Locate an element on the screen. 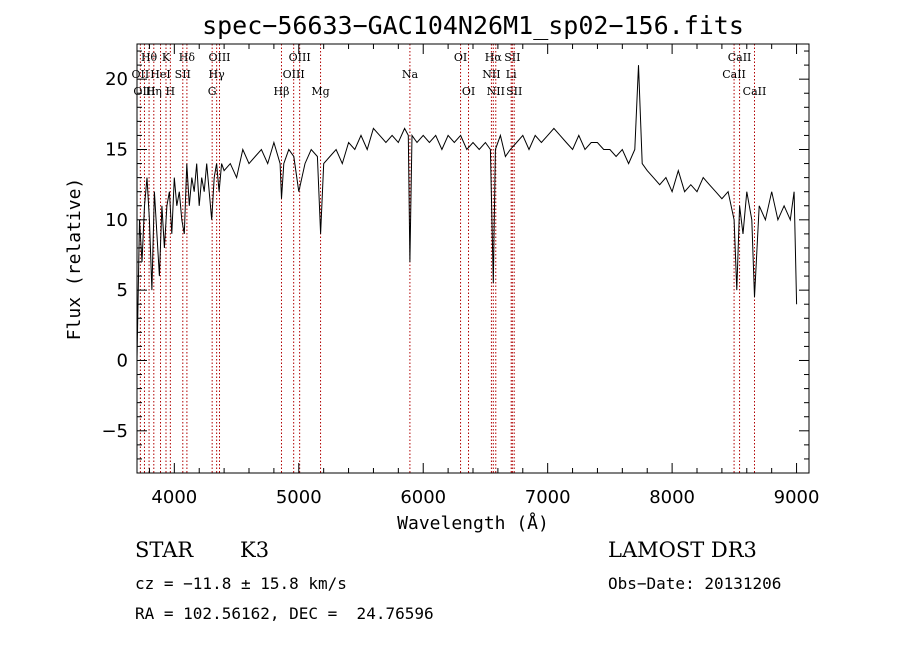  line-label-7: H is located at coordinates (171, 91).